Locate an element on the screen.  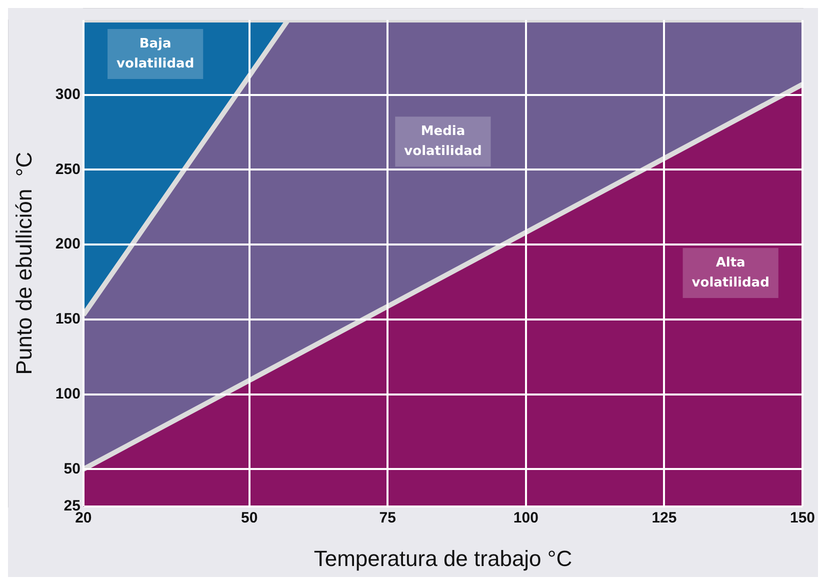
series-label: Baja volatilidad is located at coordinates (155, 54).